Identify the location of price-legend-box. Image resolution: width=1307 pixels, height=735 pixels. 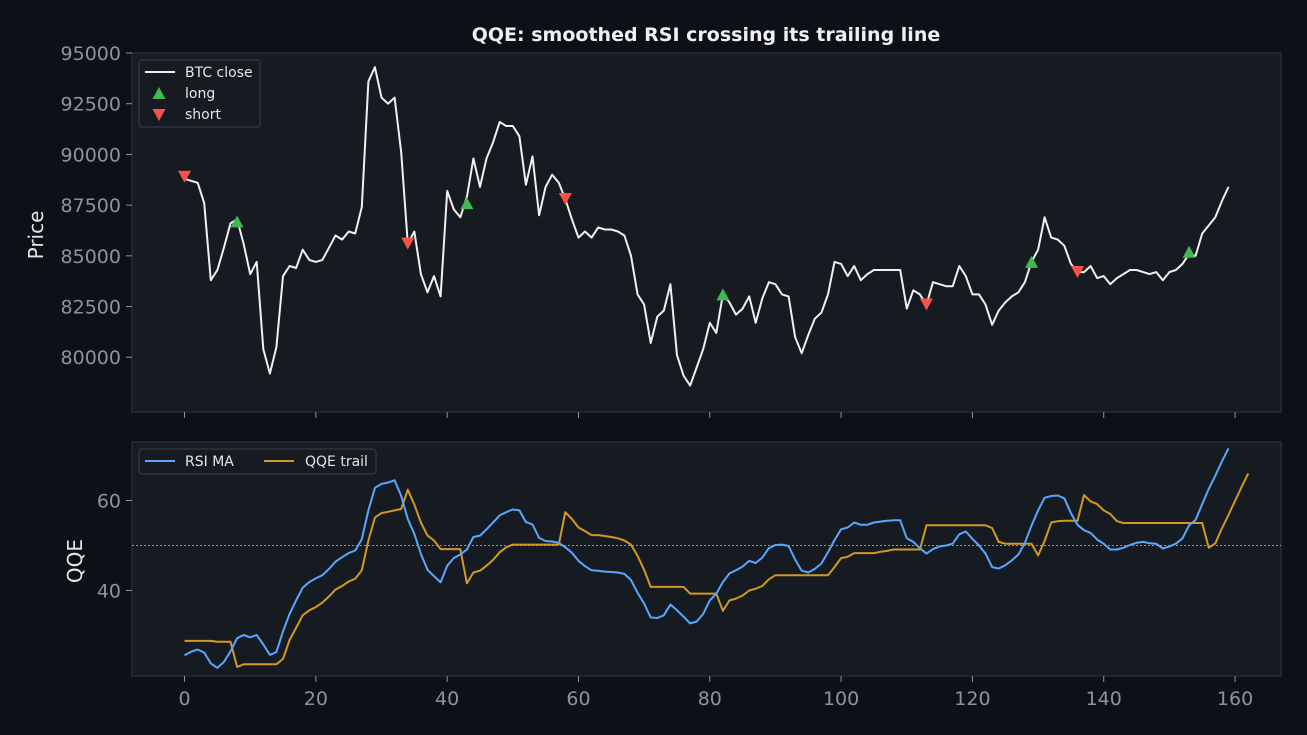
(199, 93).